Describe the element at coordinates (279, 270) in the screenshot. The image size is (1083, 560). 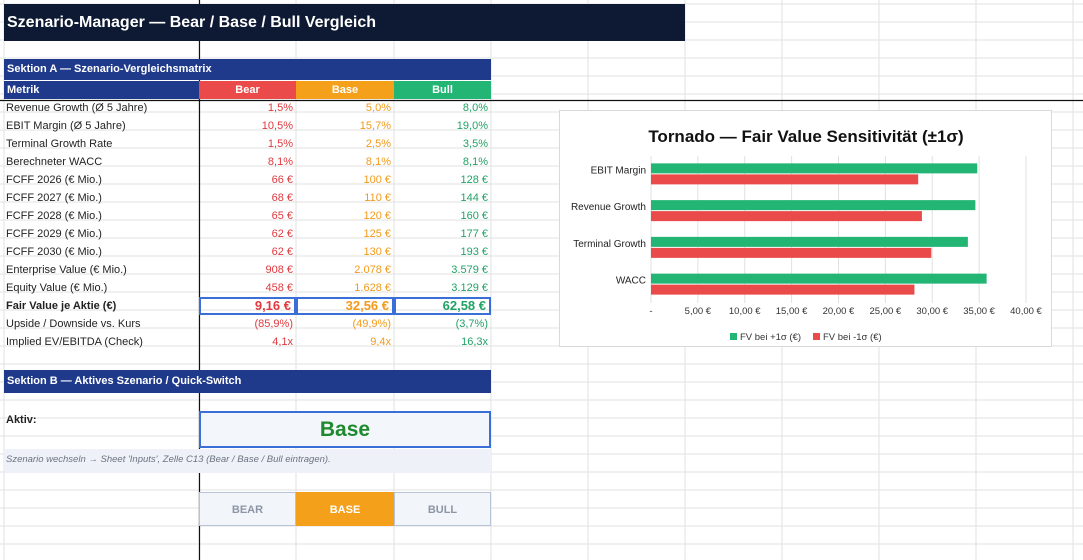
I see `bear-value: 908 €` at that location.